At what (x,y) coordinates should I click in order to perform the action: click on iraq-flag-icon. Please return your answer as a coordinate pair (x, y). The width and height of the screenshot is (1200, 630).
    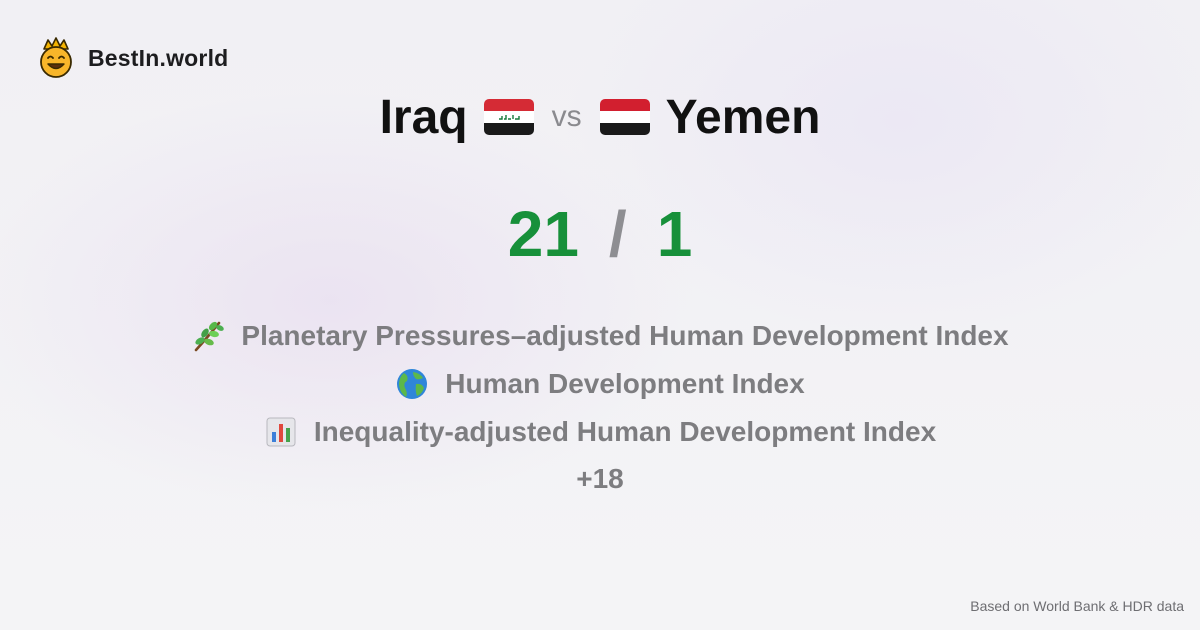
    Looking at the image, I should click on (508, 117).